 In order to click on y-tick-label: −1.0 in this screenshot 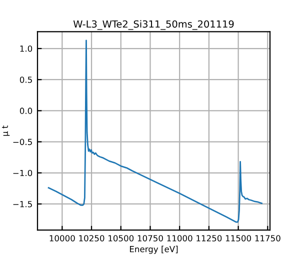, I will do `click(22, 173)`.